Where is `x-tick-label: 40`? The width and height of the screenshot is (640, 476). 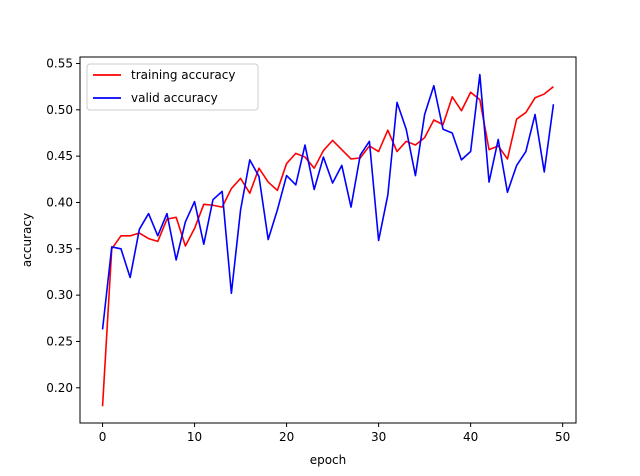
x-tick-label: 40 is located at coordinates (470, 437).